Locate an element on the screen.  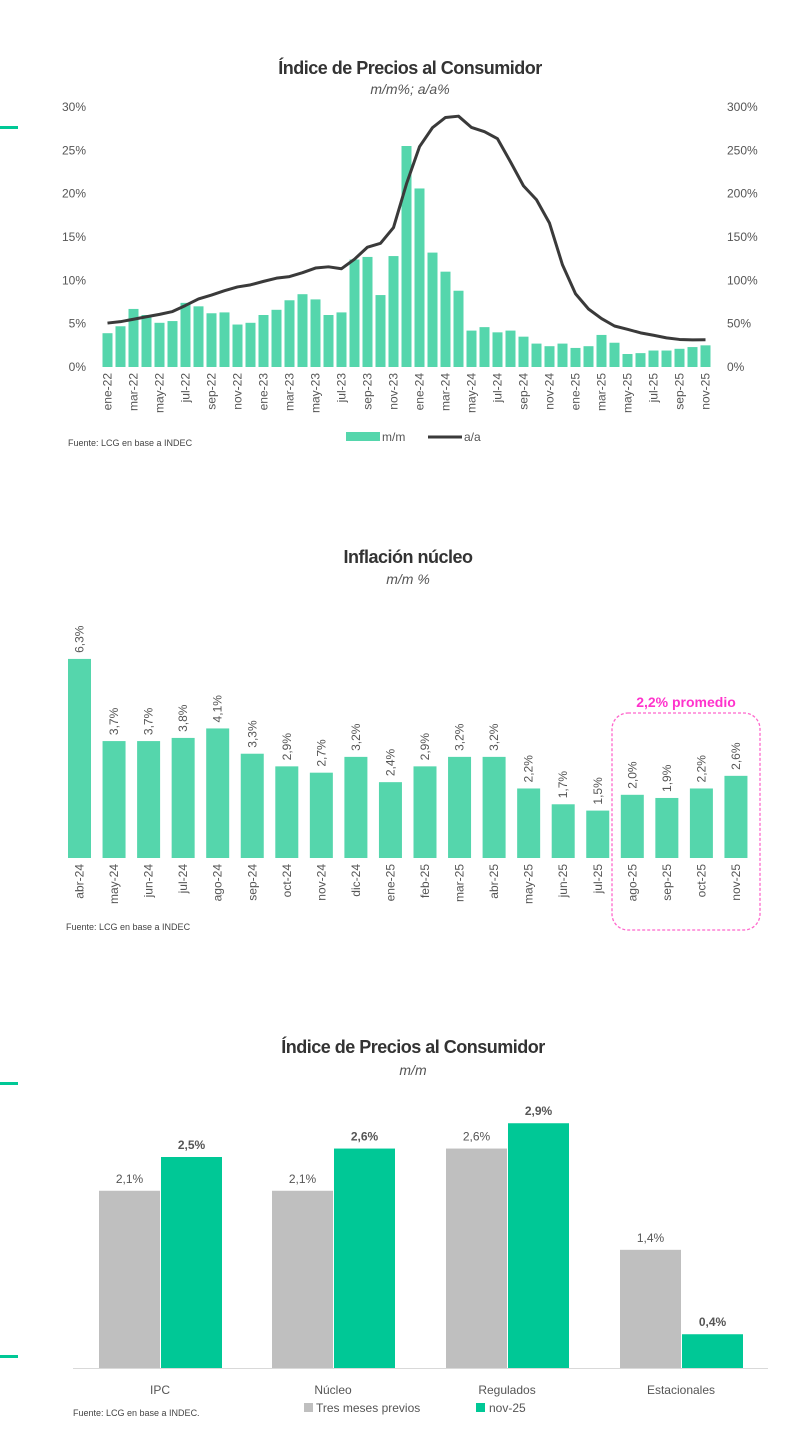
x-tick-label: mar-23 is located at coordinates (290, 392).